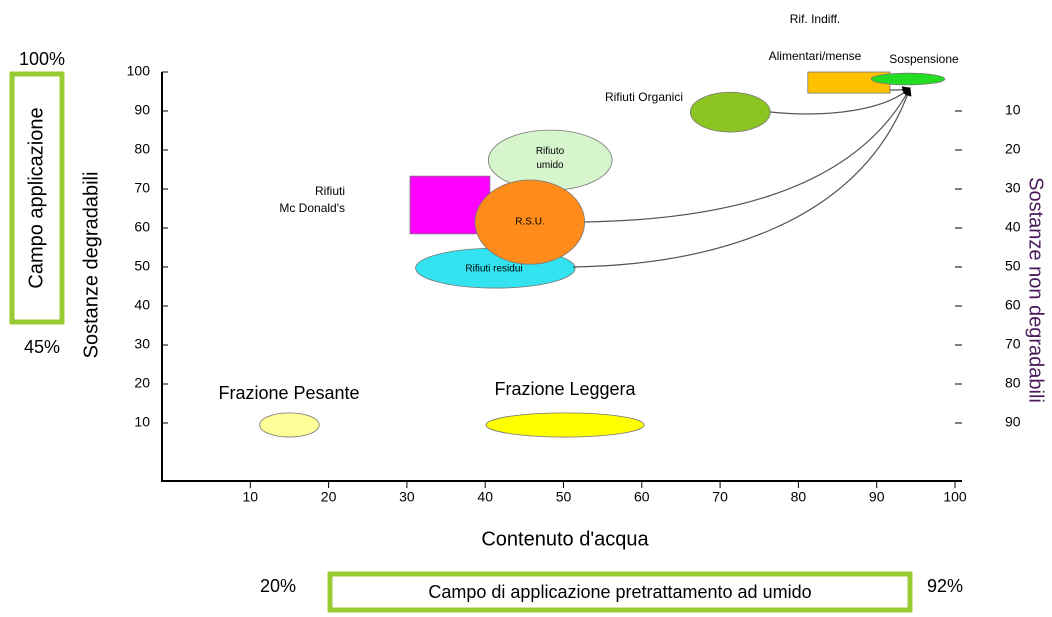 This screenshot has height=617, width=1052. Describe the element at coordinates (565, 389) in the screenshot. I see `region-label: Frazione Leggera` at that location.